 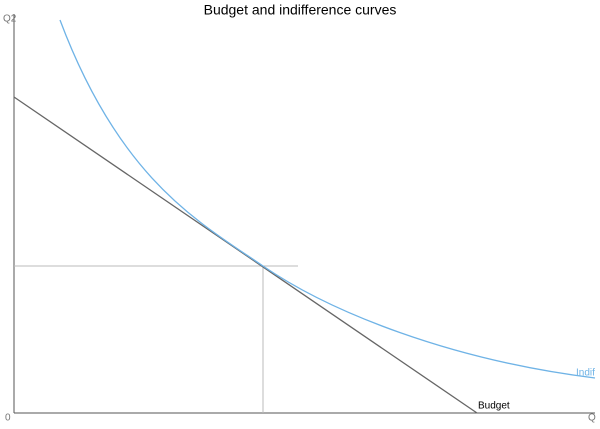 I want to click on title: Budget and indifference curves, so click(x=300, y=10).